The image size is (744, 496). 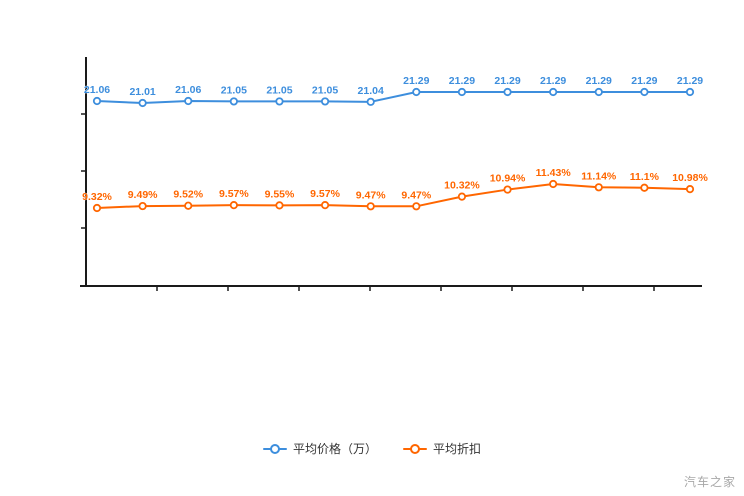 What do you see at coordinates (415, 448) in the screenshot?
I see `avg-discount-legend-marker-icon` at bounding box center [415, 448].